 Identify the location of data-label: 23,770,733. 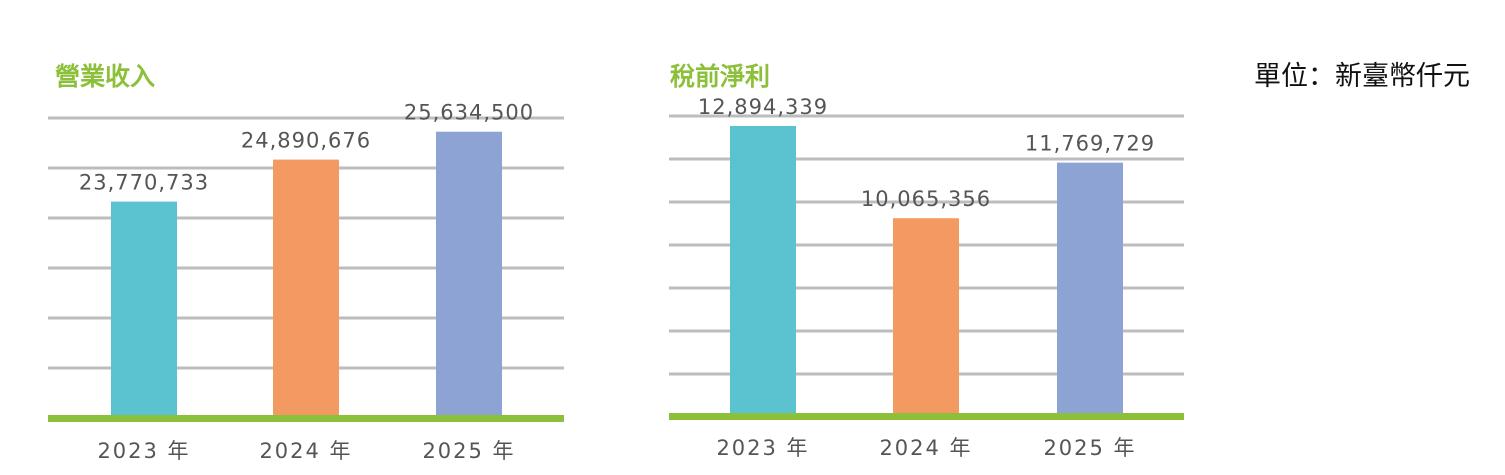
(144, 183).